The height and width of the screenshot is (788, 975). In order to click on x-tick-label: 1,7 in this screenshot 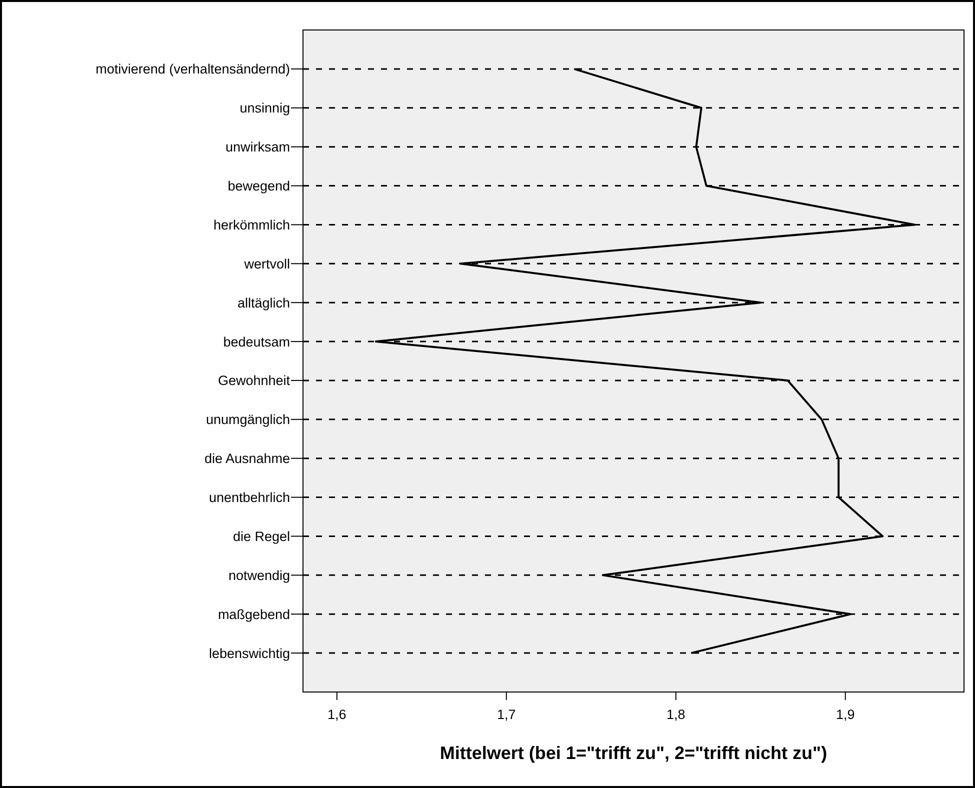, I will do `click(506, 714)`.